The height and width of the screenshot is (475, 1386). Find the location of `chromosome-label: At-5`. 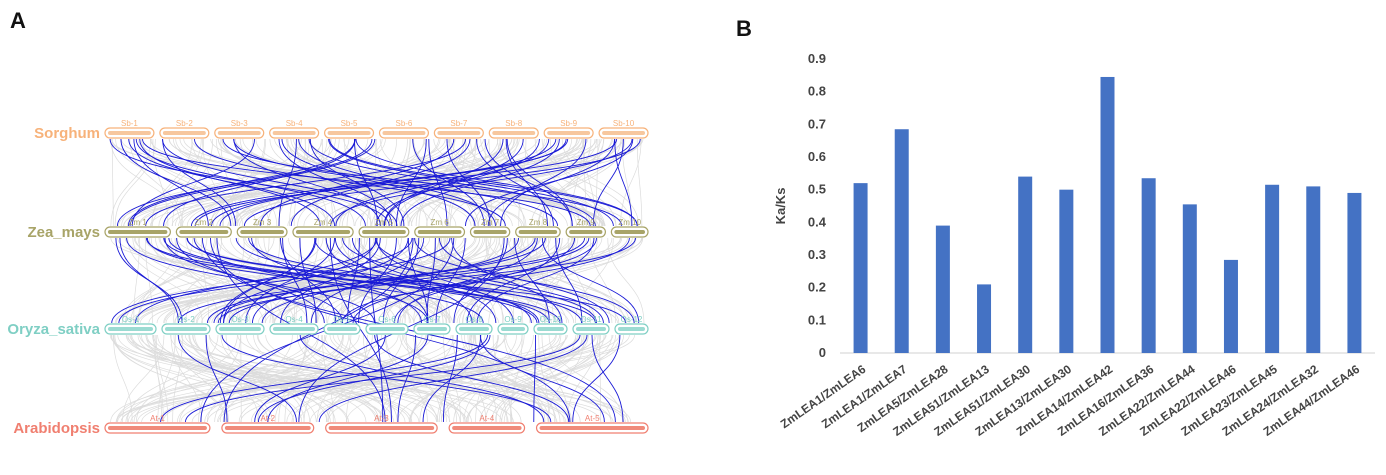

chromosome-label: At-5 is located at coordinates (592, 418).